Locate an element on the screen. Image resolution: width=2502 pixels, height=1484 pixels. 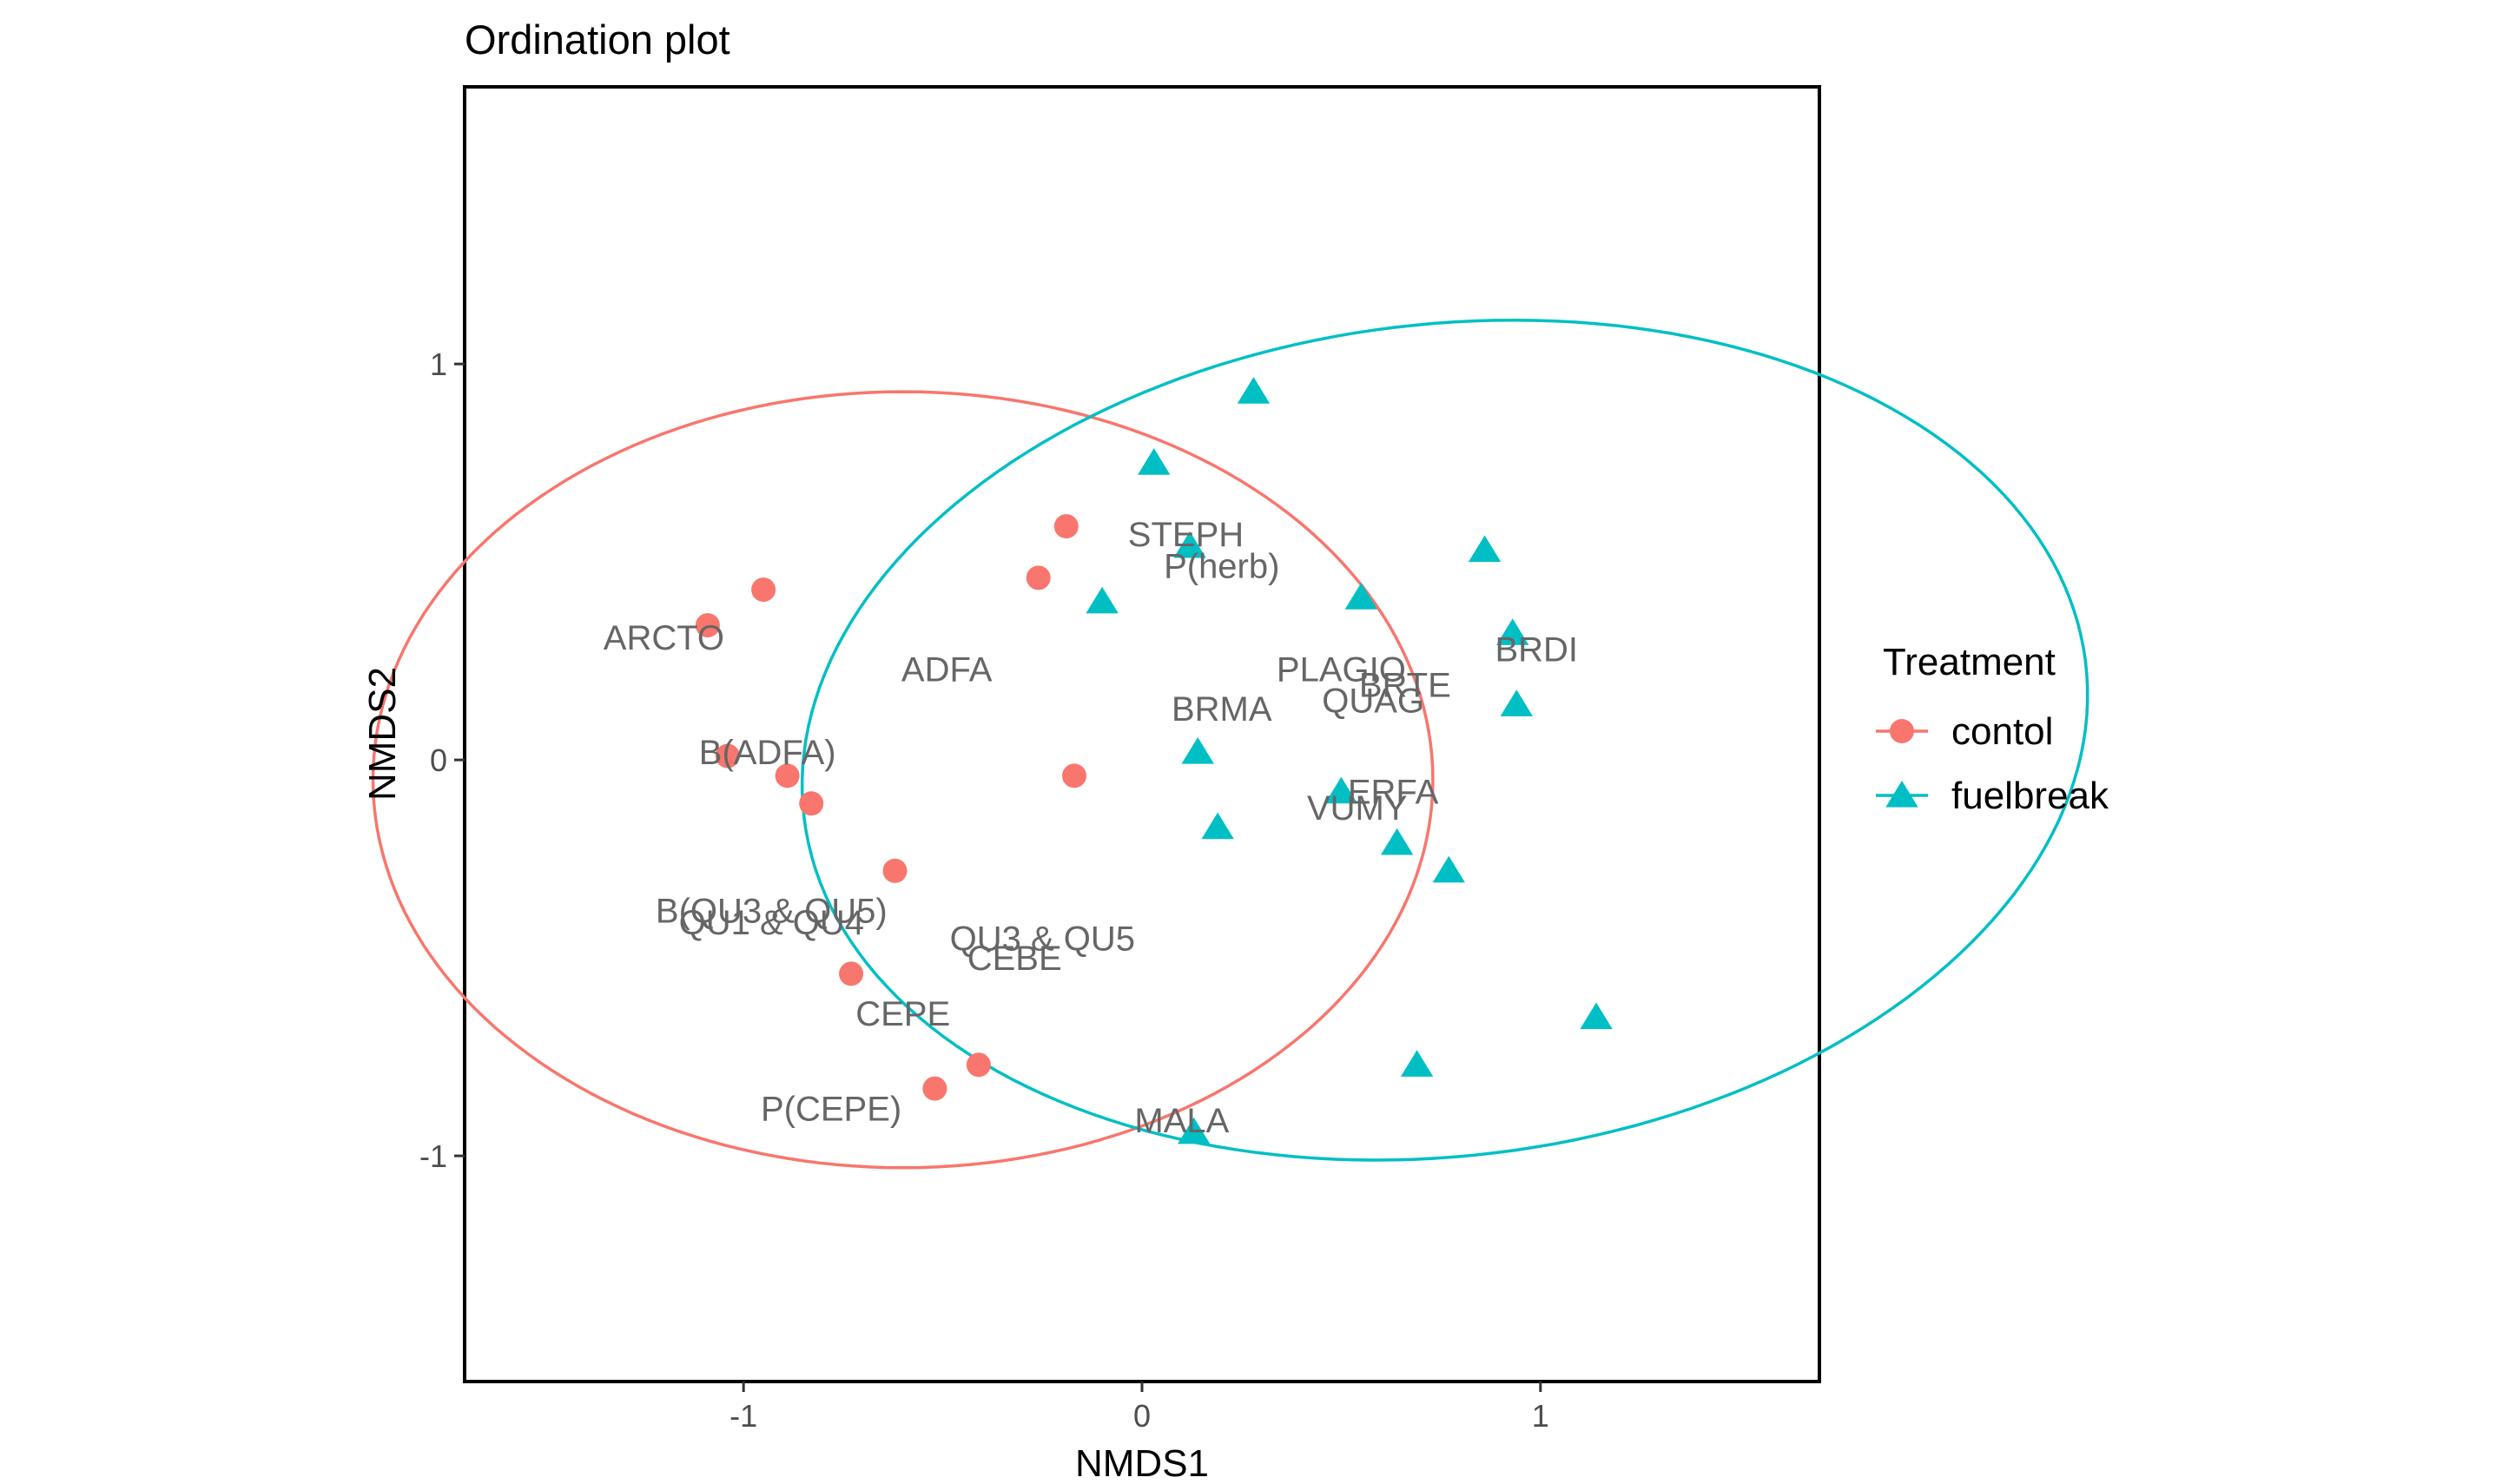
species-label-quag: QUAG is located at coordinates (1373, 702).